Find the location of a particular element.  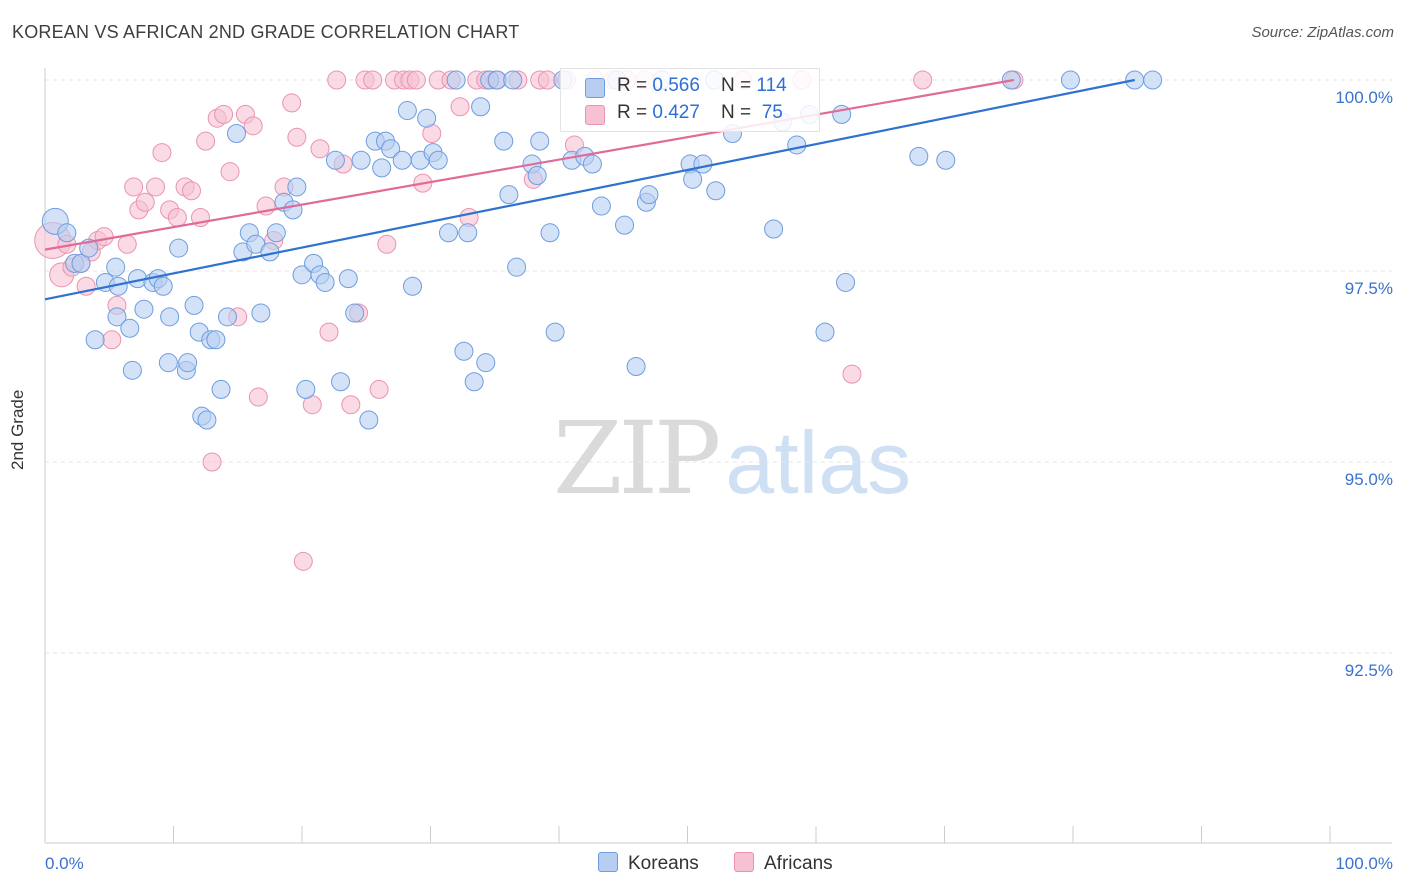

correlation-legend: R = 0.566 N = 114 R = 0.427 N = 75 is located at coordinates (690, 100).